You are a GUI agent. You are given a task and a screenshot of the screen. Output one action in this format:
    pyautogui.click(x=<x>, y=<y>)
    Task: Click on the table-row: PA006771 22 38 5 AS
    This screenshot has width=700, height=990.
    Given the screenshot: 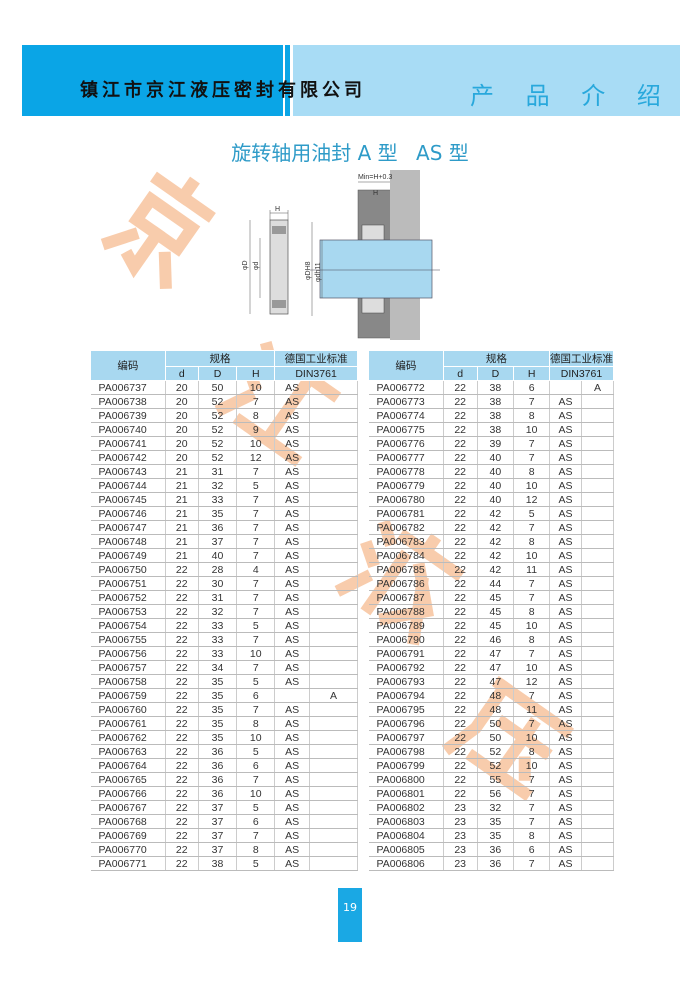 What is the action you would take?
    pyautogui.click(x=224, y=863)
    